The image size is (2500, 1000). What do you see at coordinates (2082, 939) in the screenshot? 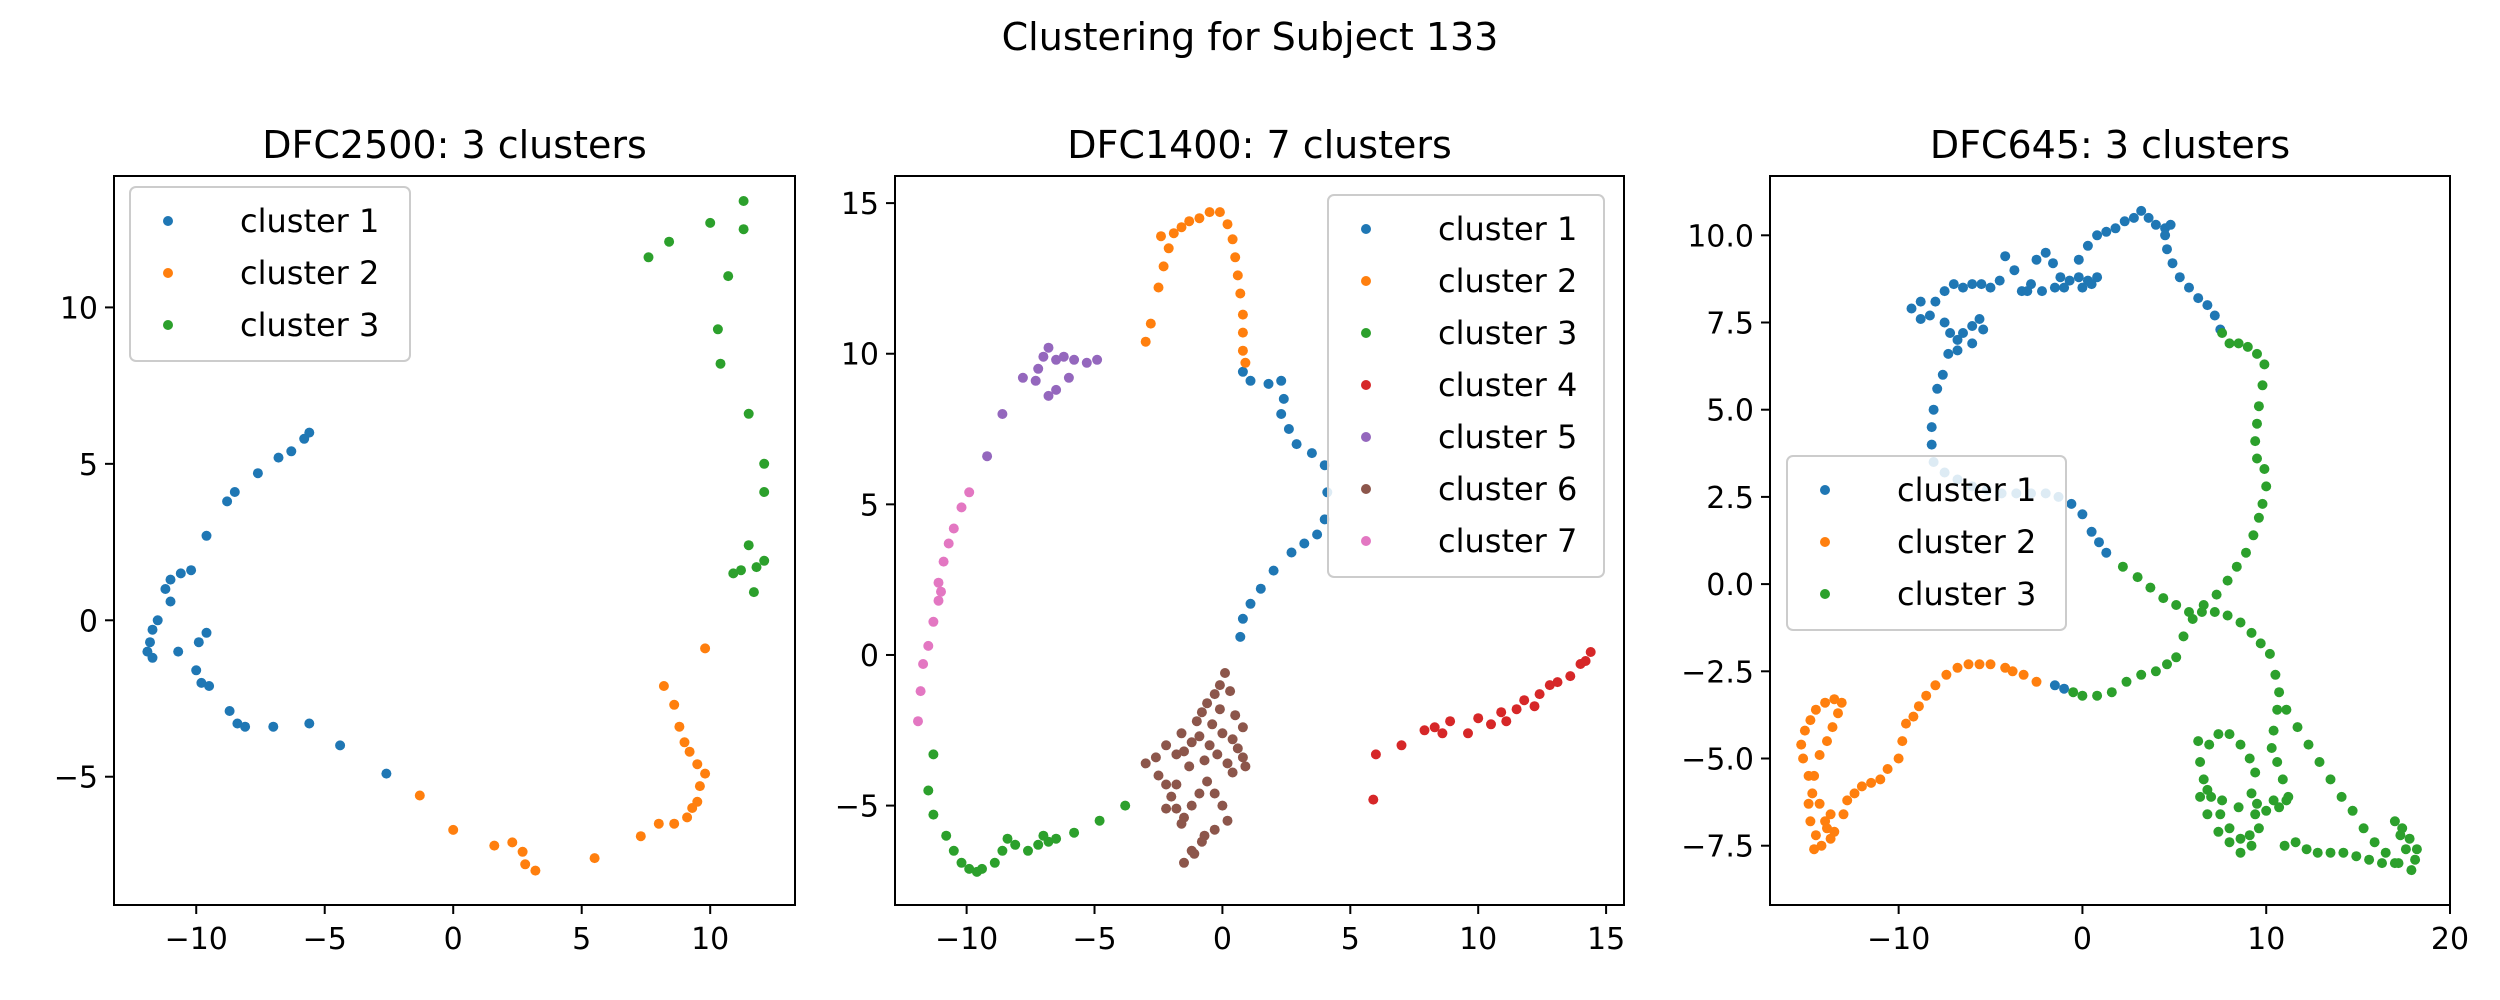
I see `x-tick-label: 0` at bounding box center [2082, 939].